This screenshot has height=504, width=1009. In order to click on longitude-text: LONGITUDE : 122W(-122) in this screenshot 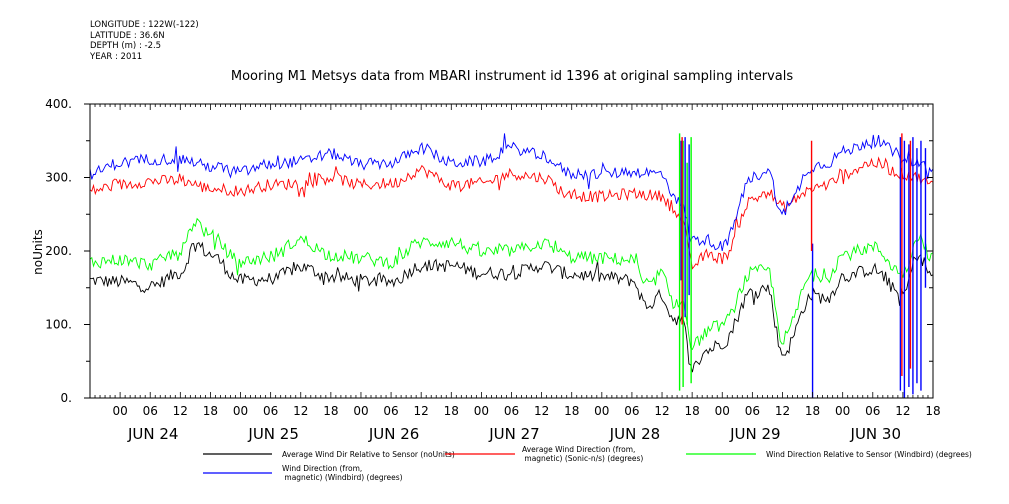, I will do `click(144, 25)`.